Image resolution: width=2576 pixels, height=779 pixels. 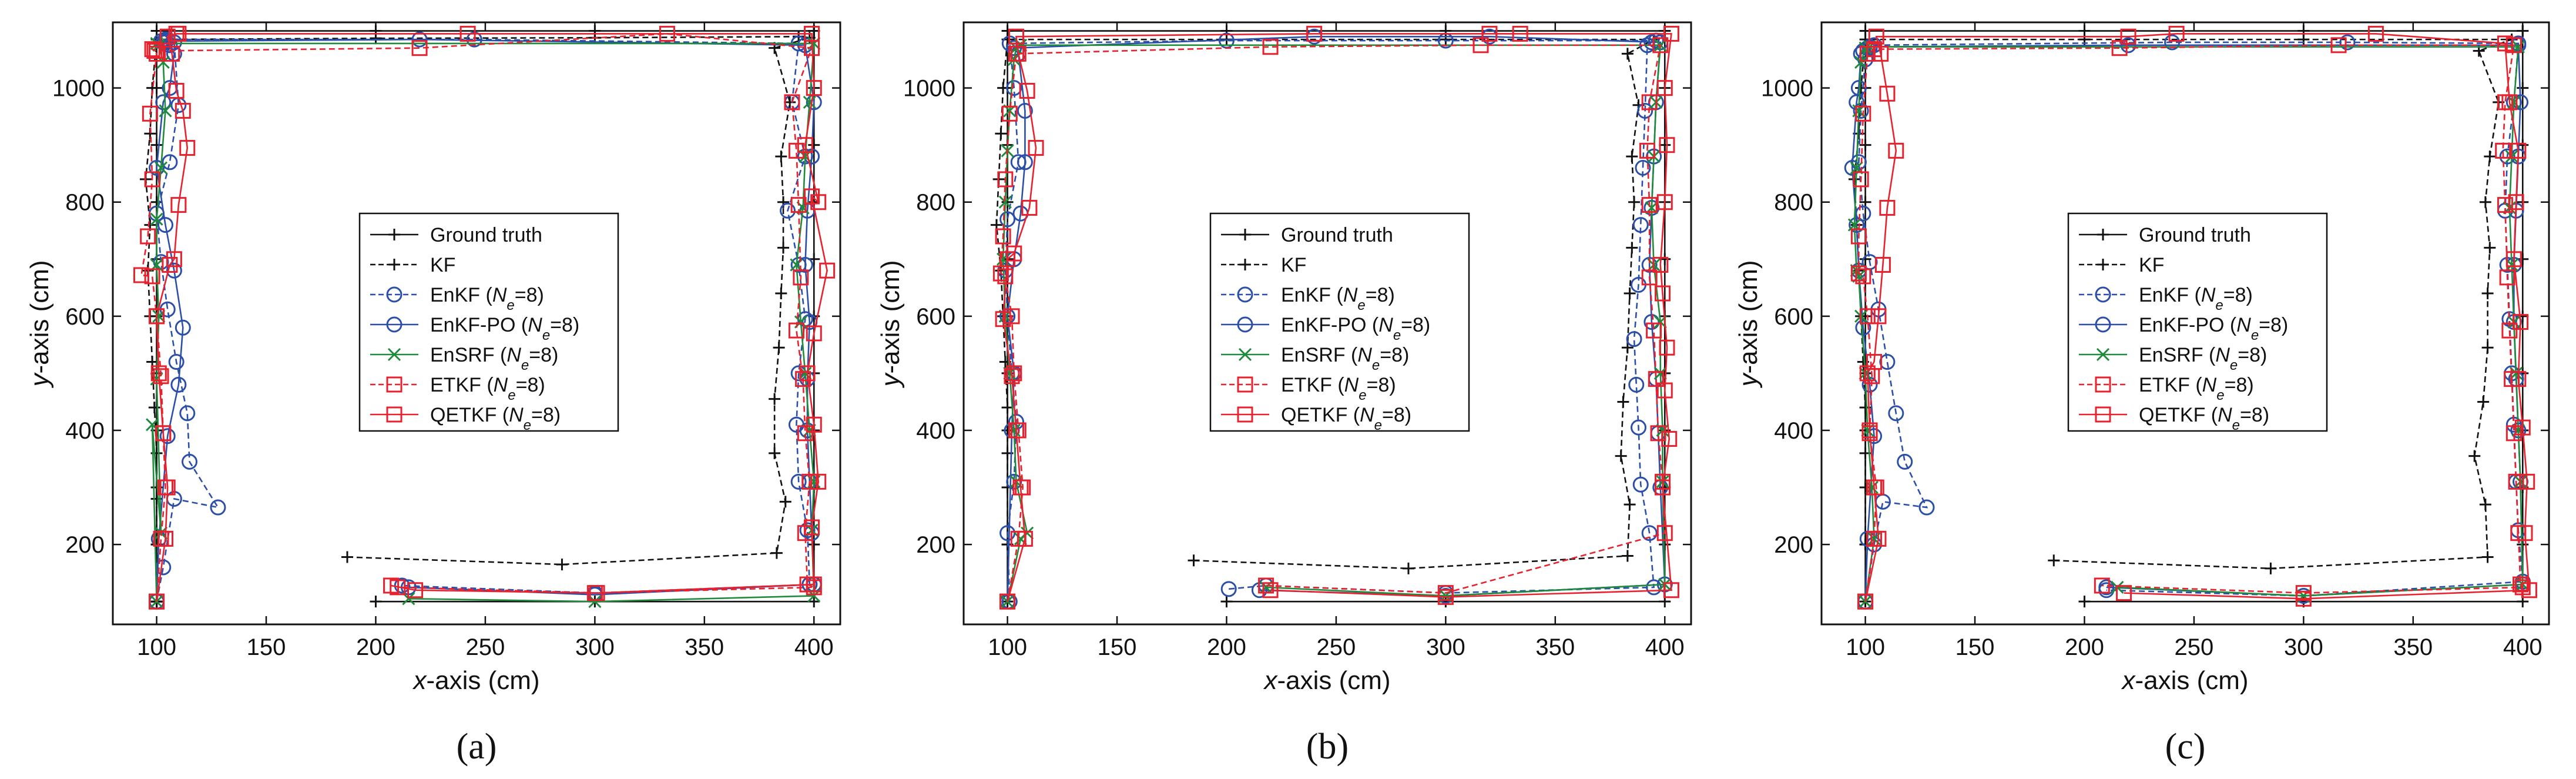 I want to click on legend-marker-kf, so click(x=1245, y=264).